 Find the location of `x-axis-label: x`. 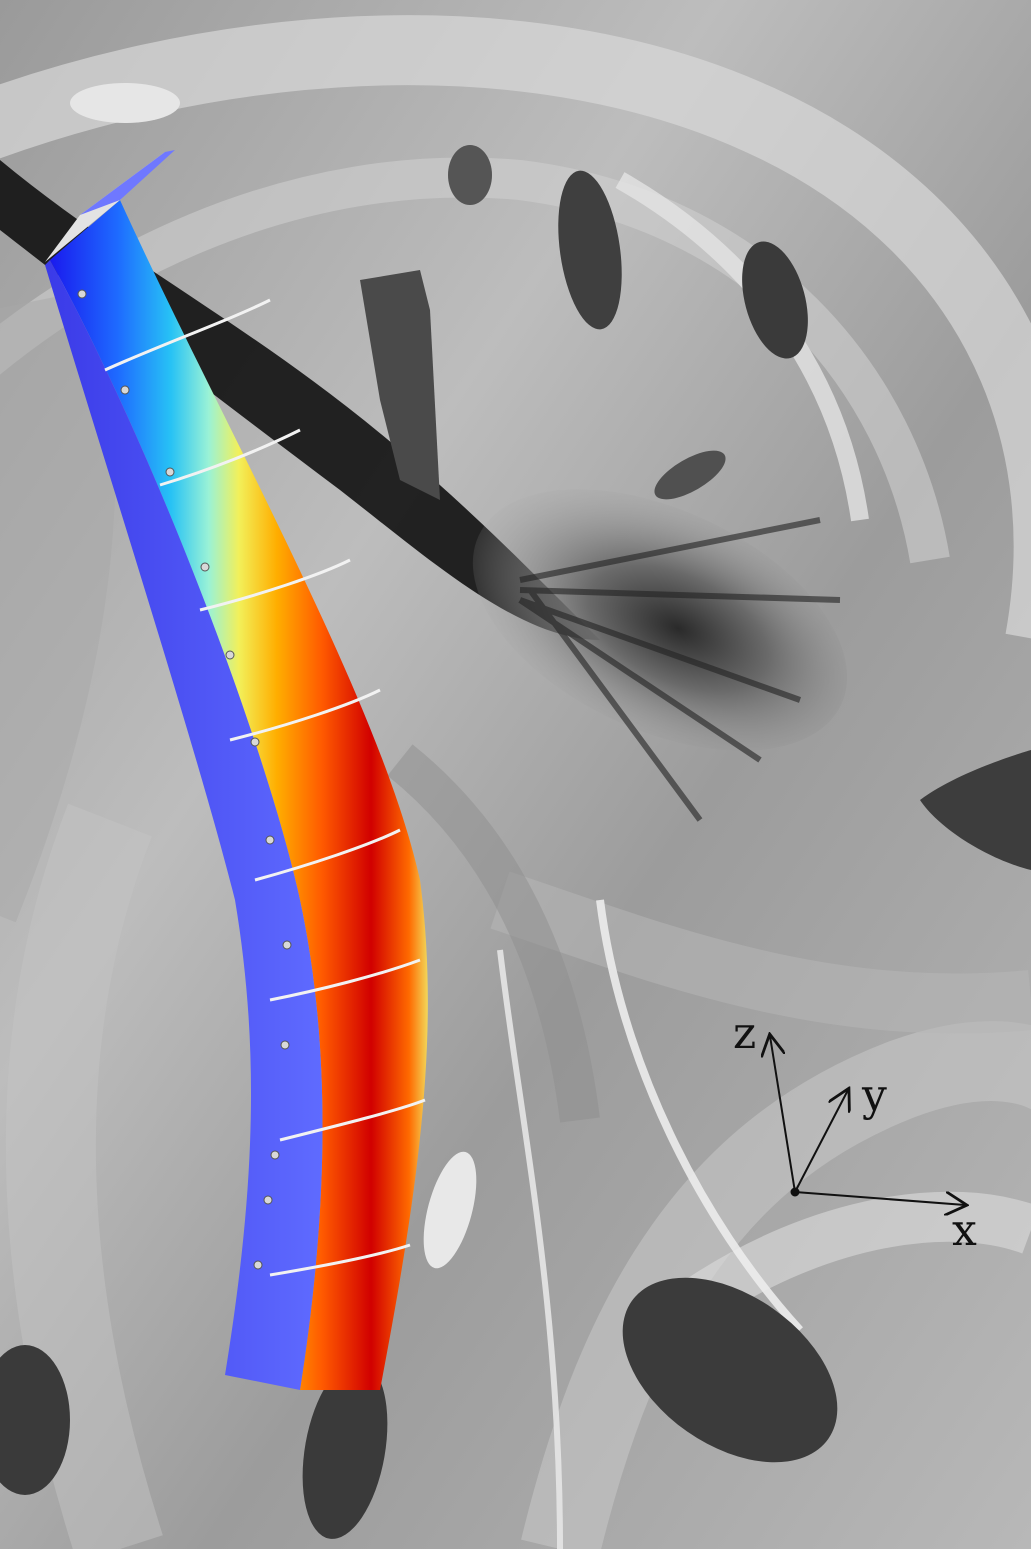

x-axis-label: x is located at coordinates (964, 1230).